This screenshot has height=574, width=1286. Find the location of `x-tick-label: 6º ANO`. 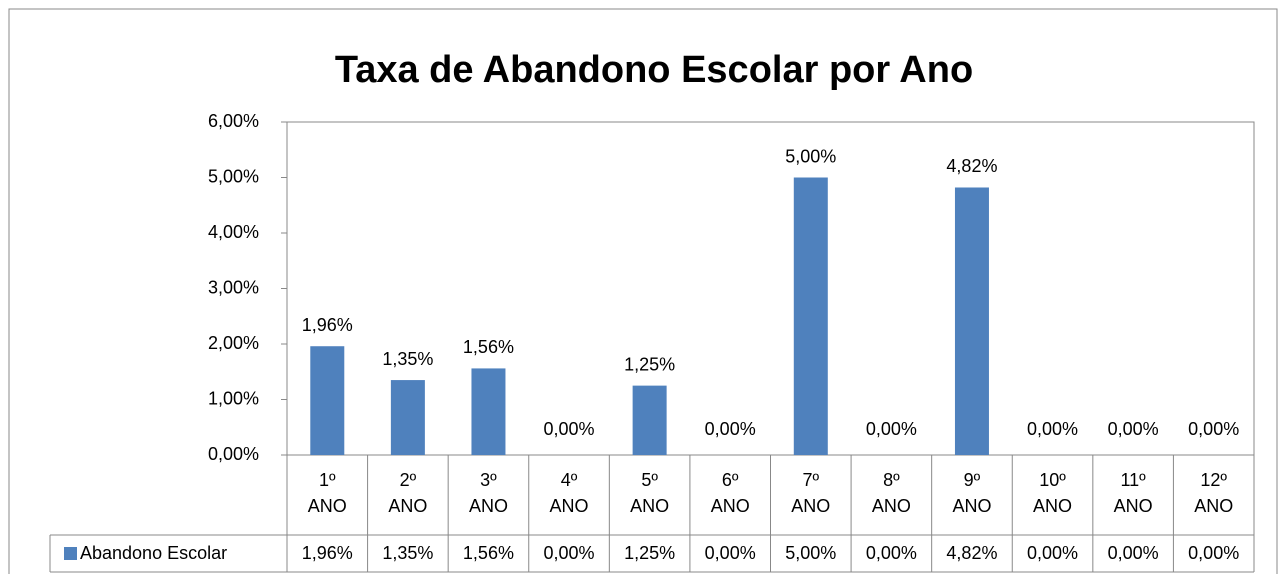

x-tick-label: 6º ANO is located at coordinates (730, 493).